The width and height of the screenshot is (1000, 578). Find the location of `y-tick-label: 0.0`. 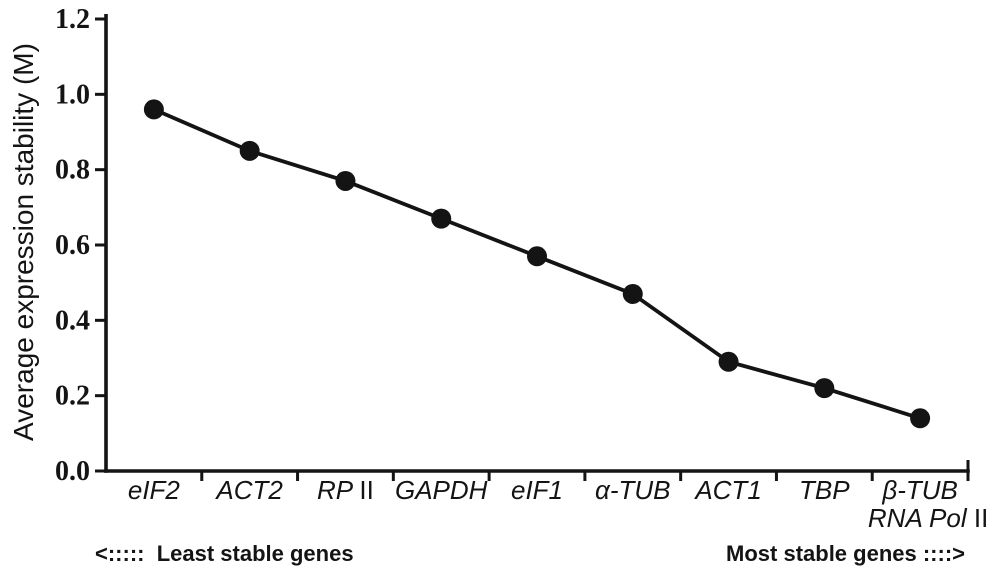

y-tick-label: 0.0 is located at coordinates (72, 471).